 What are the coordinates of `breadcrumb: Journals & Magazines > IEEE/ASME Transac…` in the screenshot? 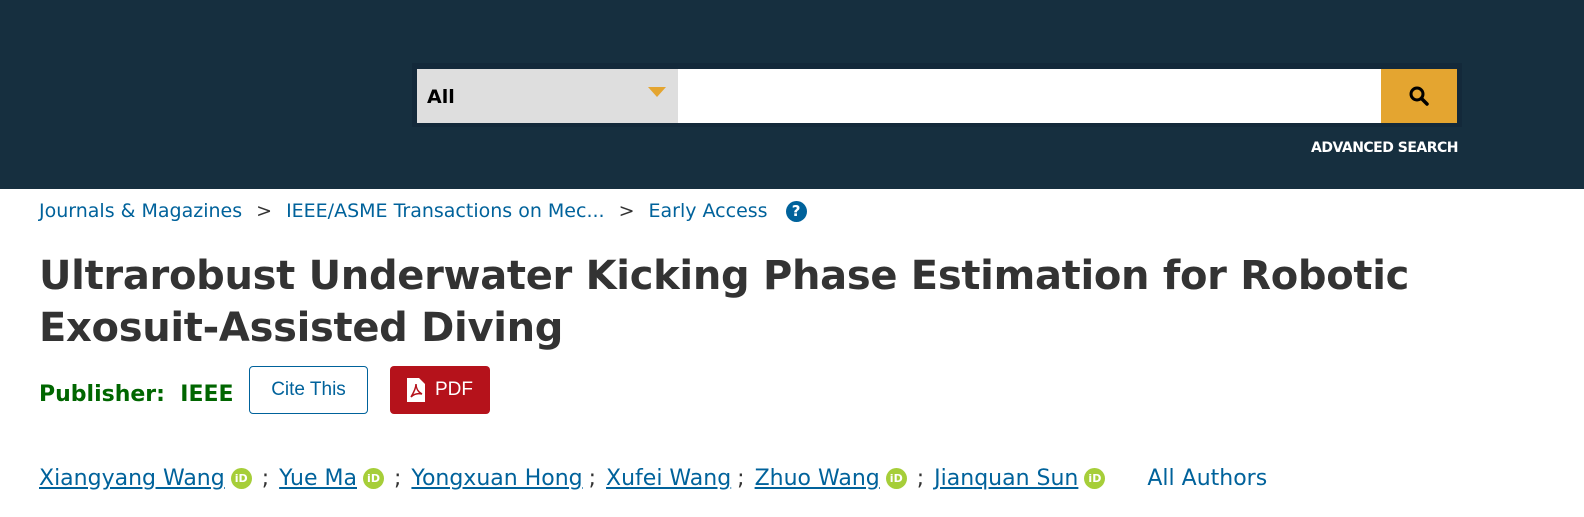 It's located at (423, 211).